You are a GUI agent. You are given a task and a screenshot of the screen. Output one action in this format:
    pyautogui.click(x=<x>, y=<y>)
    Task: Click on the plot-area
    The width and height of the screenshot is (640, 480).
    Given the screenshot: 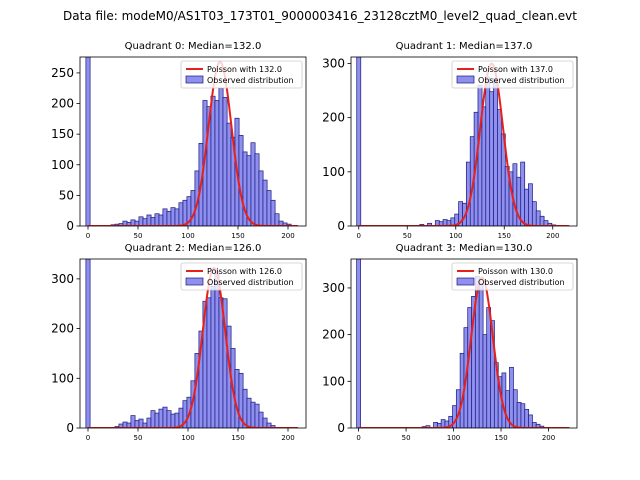 What is the action you would take?
    pyautogui.click(x=463, y=141)
    